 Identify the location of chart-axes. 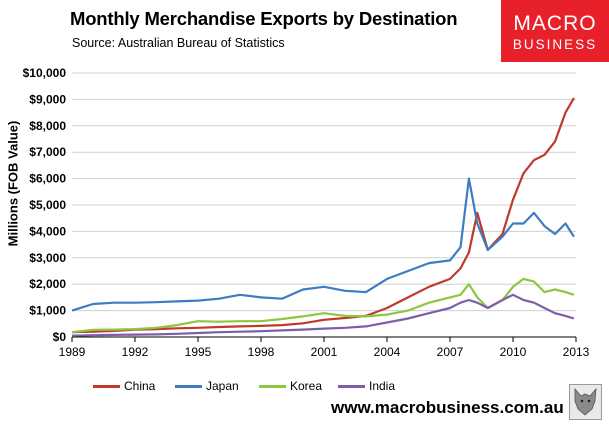
(324, 339).